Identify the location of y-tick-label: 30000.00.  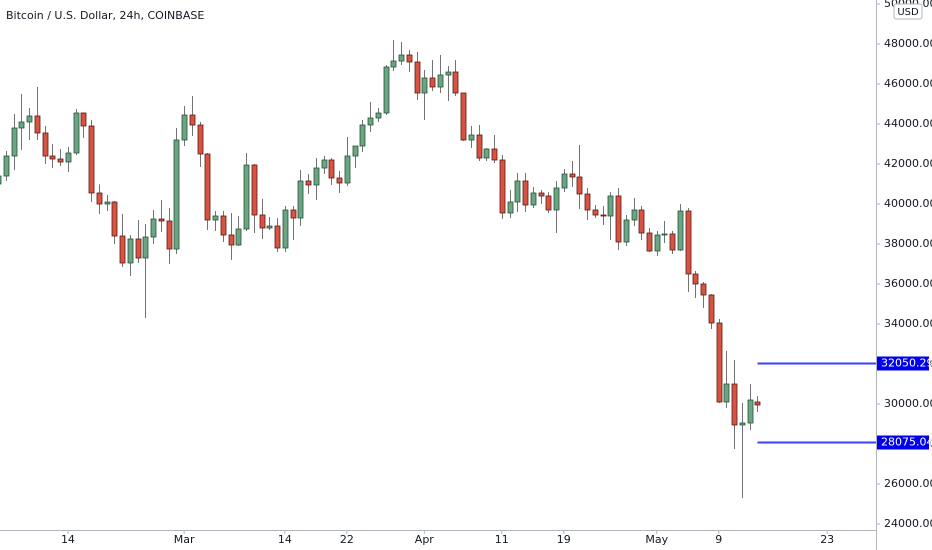
(908, 403).